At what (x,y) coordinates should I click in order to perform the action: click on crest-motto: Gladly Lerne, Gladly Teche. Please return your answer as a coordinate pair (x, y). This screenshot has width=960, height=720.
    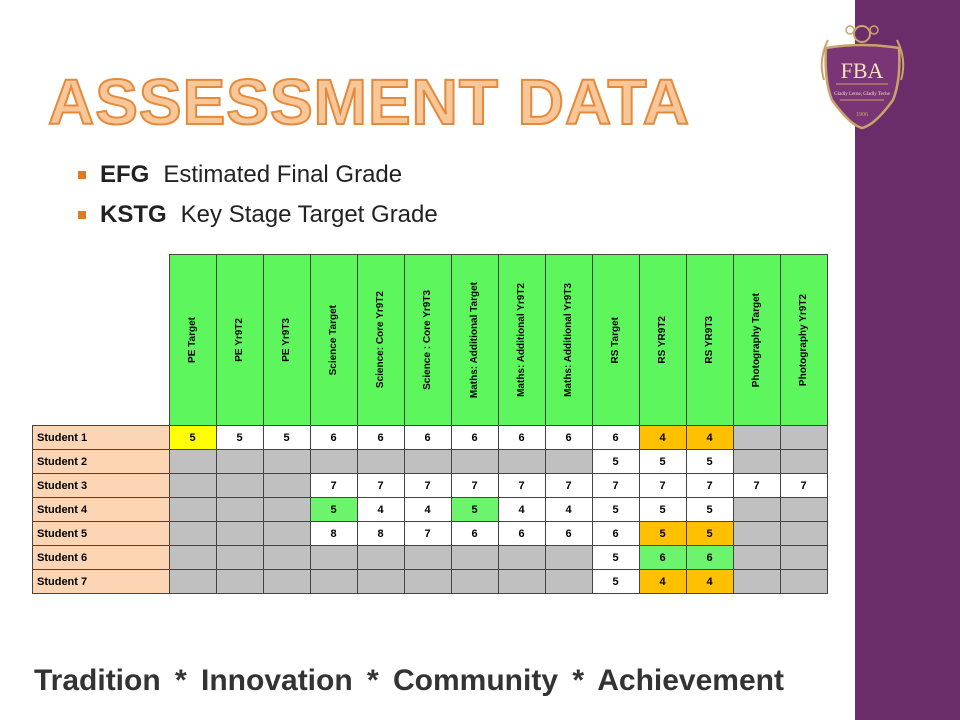
    Looking at the image, I should click on (862, 94).